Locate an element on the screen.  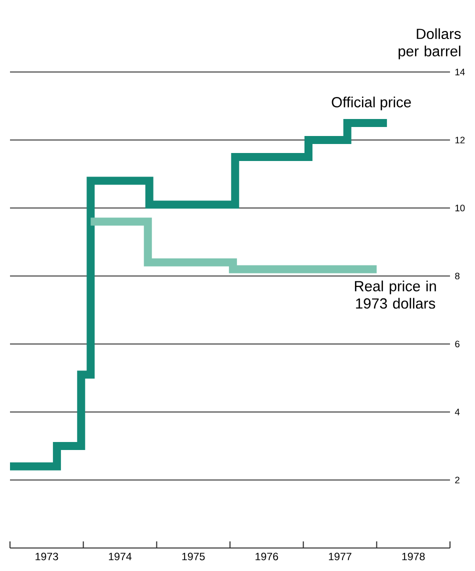
x-tick-label: 1975 is located at coordinates (193, 556).